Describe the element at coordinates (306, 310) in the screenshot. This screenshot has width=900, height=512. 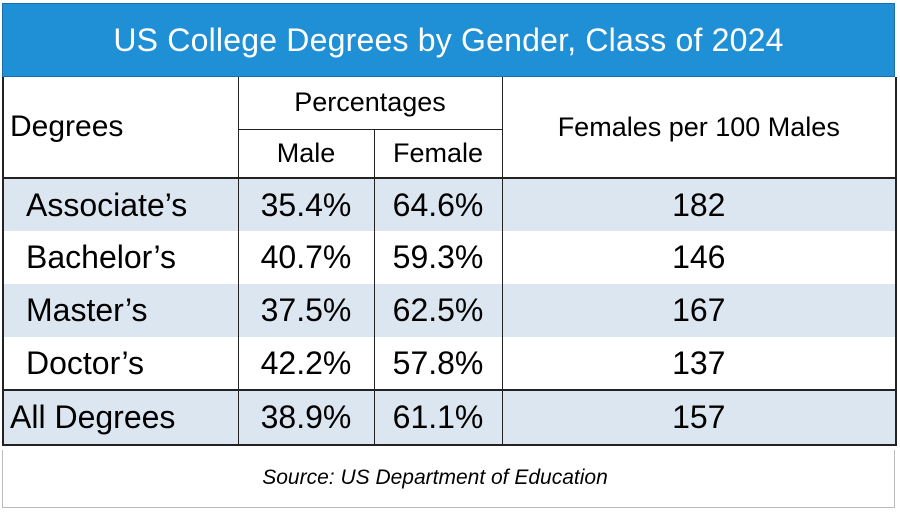
I see `male-cell: 37.5%` at that location.